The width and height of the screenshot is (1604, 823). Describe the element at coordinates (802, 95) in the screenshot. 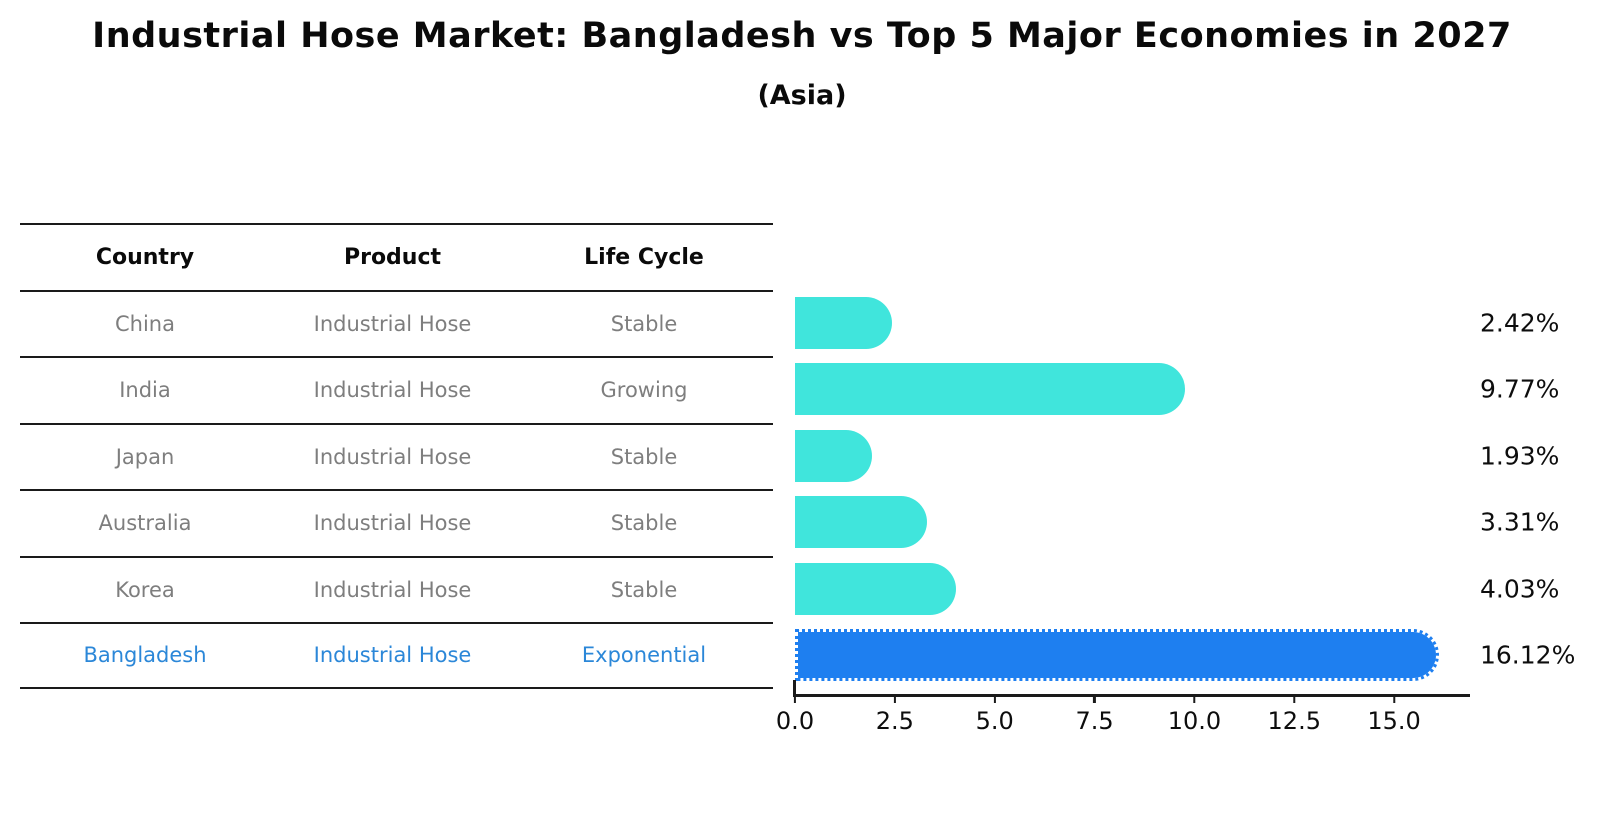

I see `chart-subtitle: (Asia)` at that location.